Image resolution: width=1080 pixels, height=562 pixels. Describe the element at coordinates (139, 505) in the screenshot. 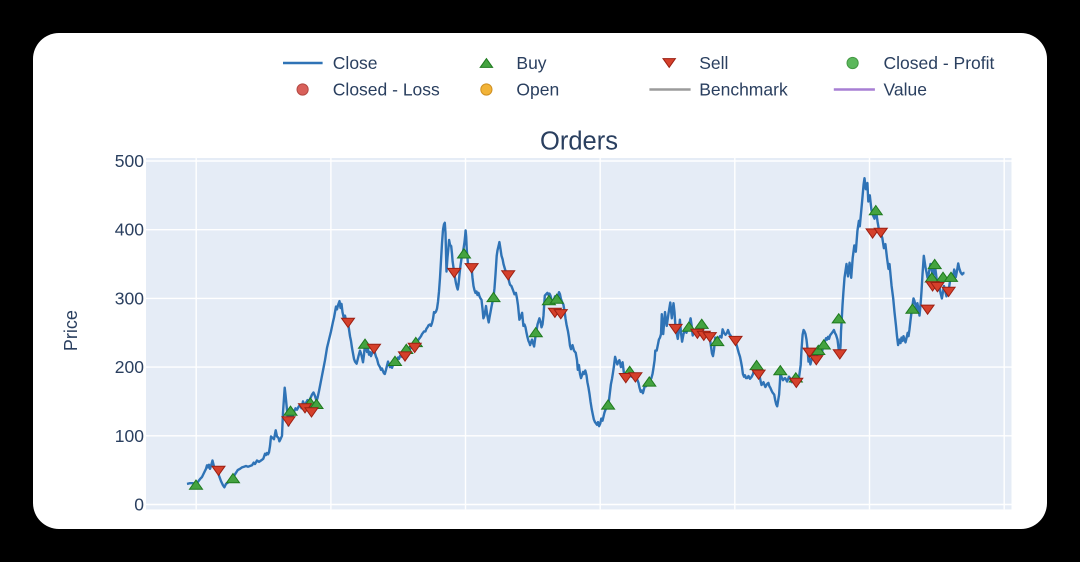

I see `svg-text: 0` at that location.